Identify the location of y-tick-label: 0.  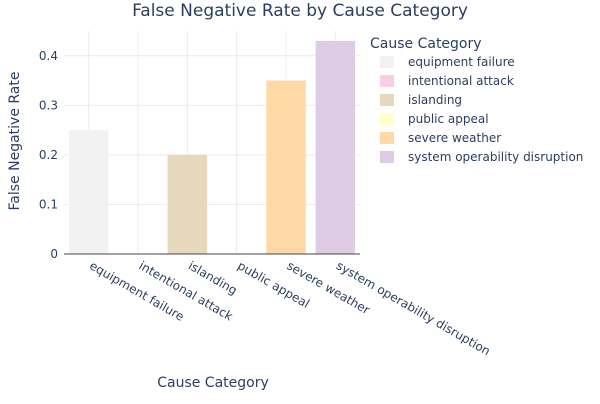
(54, 254).